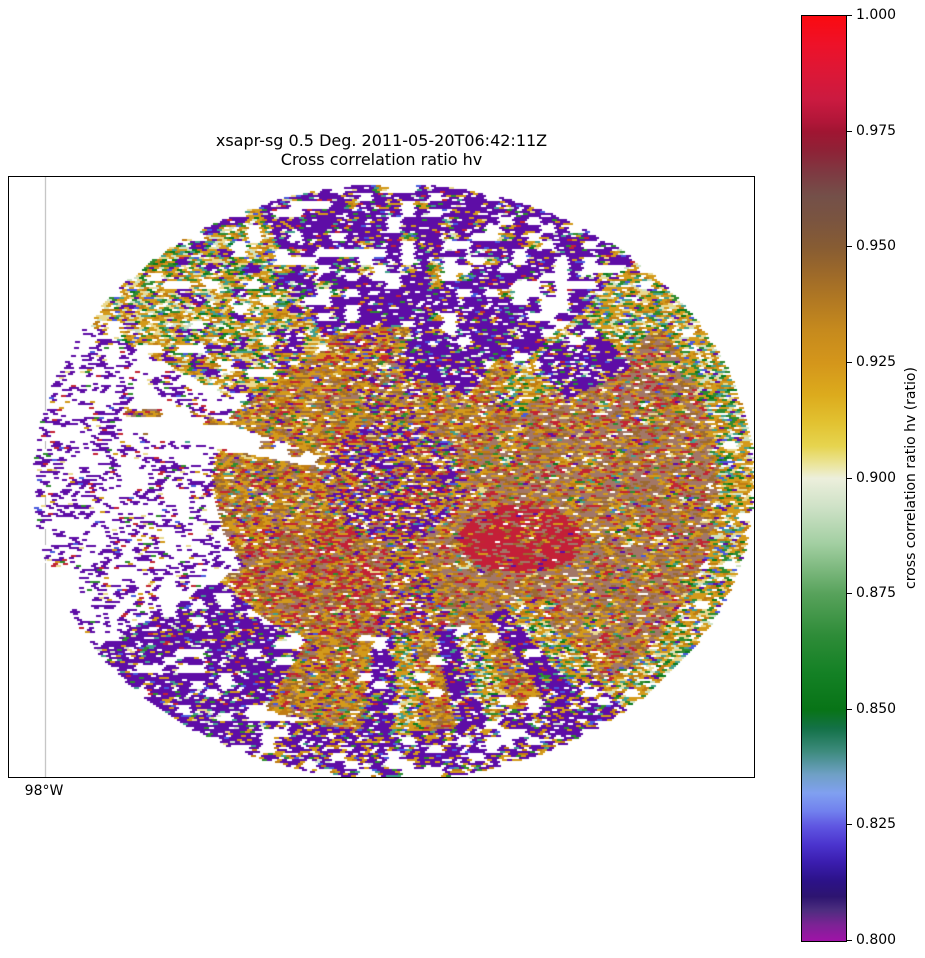 Image resolution: width=925 pixels, height=958 pixels. Describe the element at coordinates (911, 478) in the screenshot. I see `colorbar-axis-label: cross correlation ratio hv (ratio)` at that location.